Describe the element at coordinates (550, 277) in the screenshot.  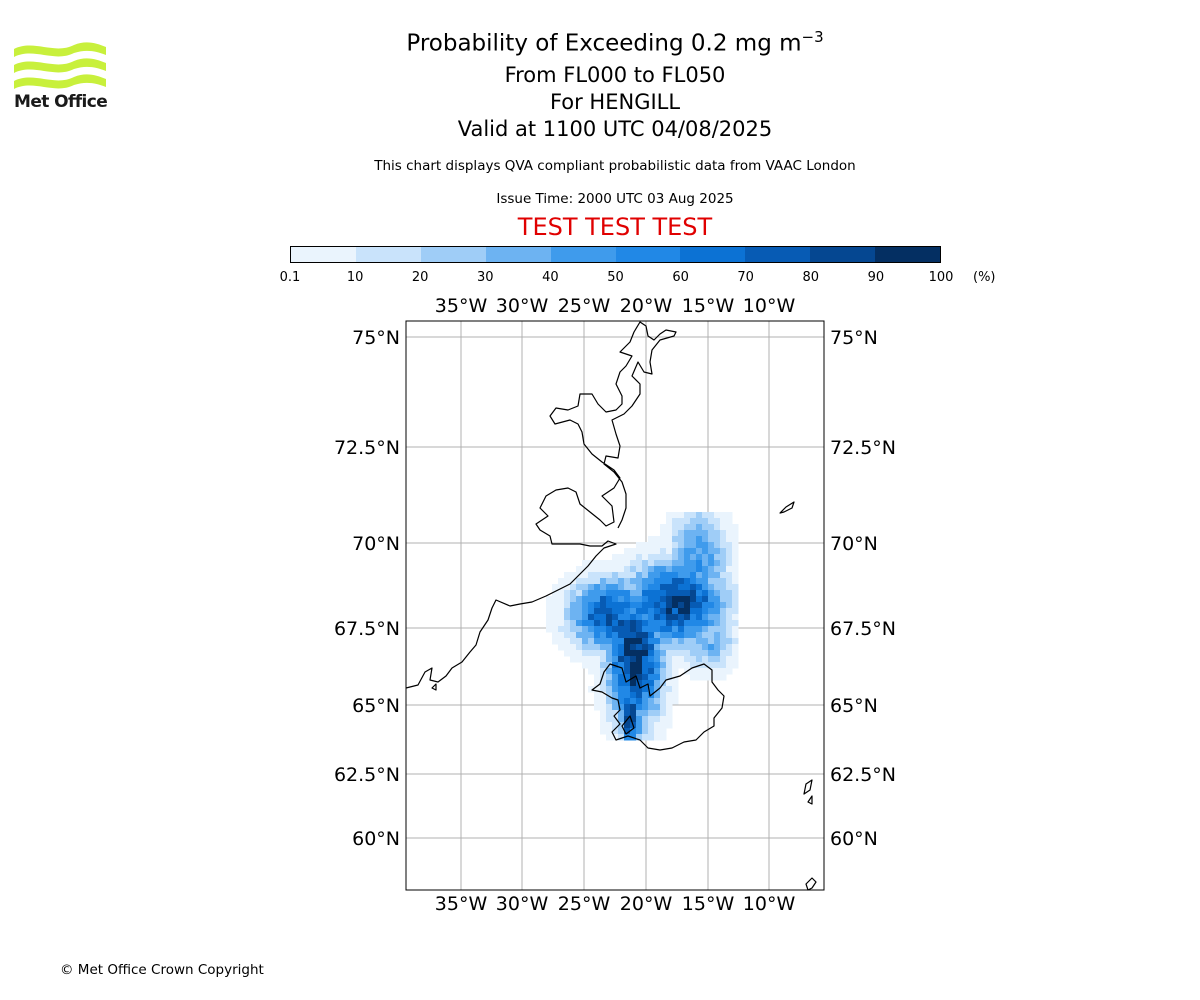
I see `colorbar-tick-label: 40` at that location.